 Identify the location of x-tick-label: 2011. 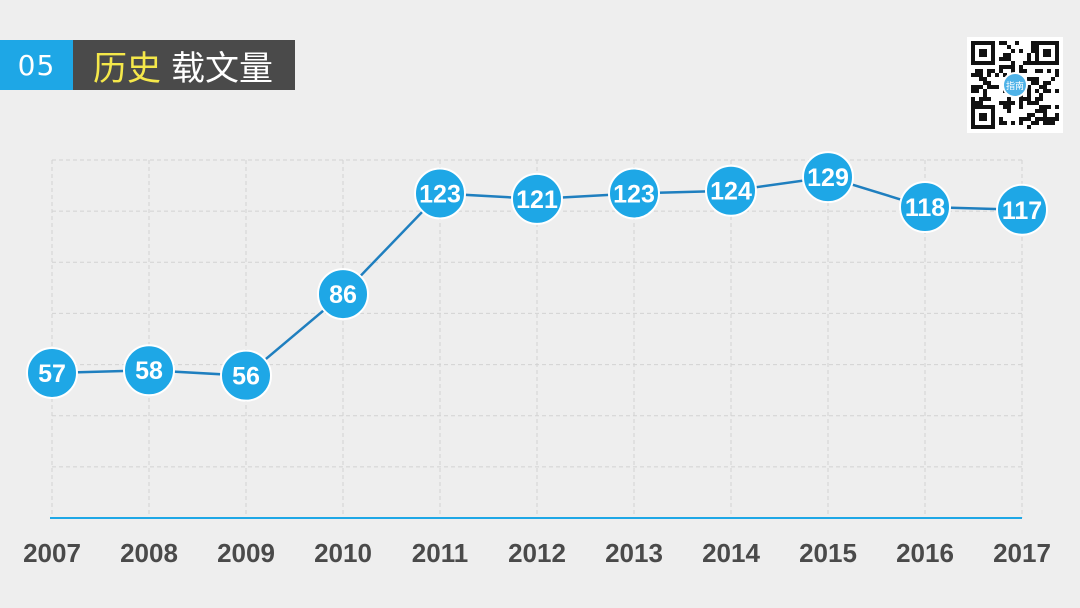
(440, 553).